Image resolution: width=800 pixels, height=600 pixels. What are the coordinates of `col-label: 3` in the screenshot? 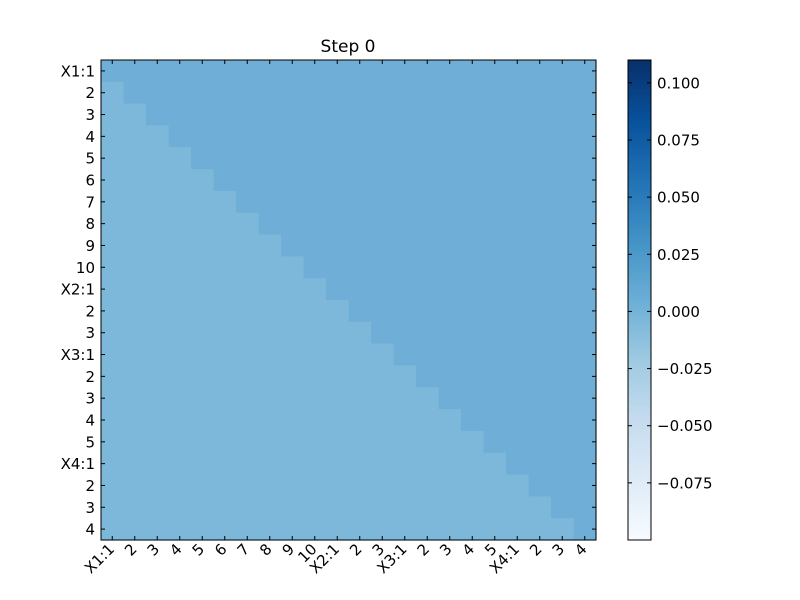 It's located at (153, 549).